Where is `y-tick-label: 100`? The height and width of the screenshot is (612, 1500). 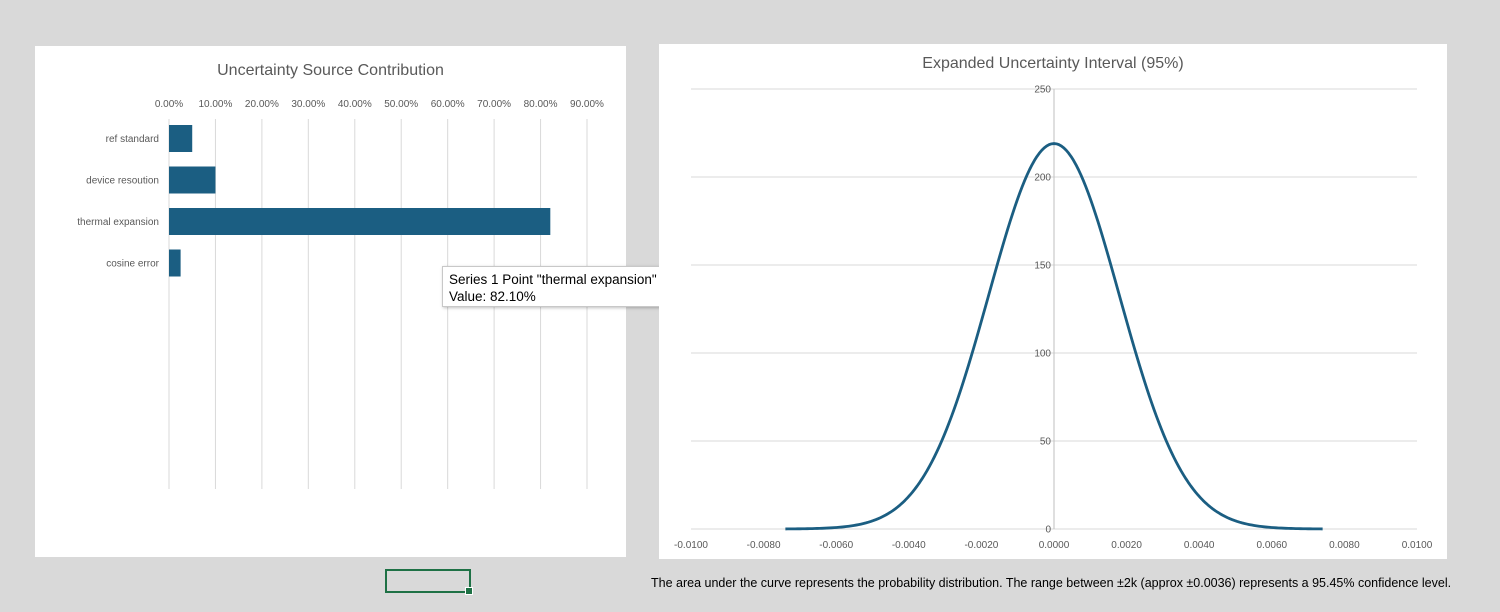 y-tick-label: 100 is located at coordinates (1042, 354).